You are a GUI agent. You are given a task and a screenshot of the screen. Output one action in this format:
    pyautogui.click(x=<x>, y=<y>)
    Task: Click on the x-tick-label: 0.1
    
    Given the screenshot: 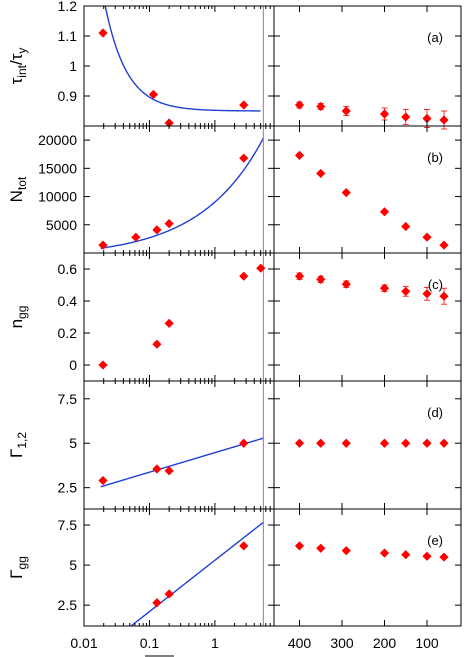 What is the action you would take?
    pyautogui.click(x=150, y=643)
    